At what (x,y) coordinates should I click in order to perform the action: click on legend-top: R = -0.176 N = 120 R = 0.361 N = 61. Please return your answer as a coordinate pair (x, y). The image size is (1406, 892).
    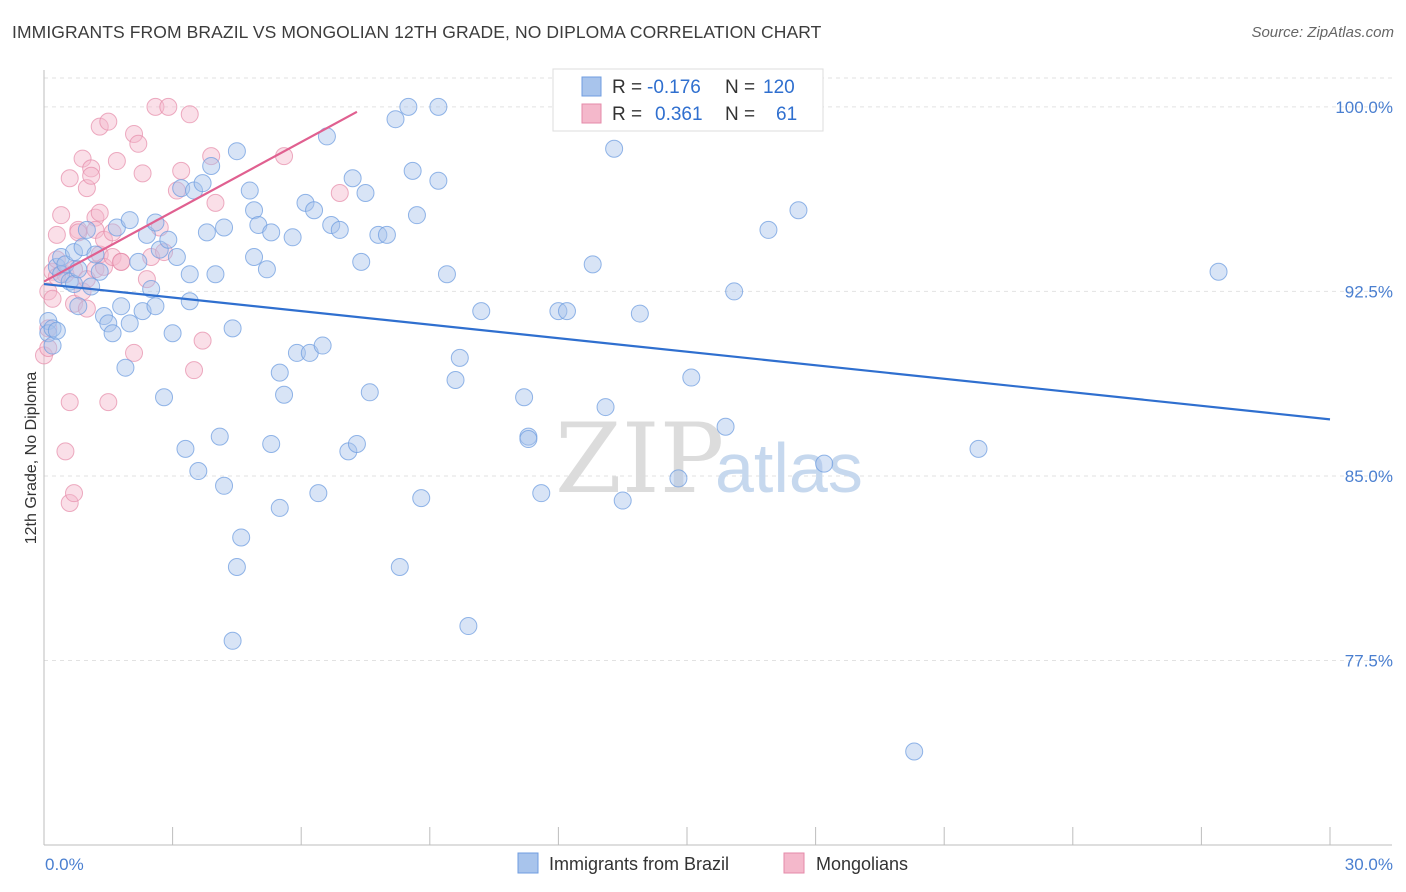
    Looking at the image, I should click on (688, 100).